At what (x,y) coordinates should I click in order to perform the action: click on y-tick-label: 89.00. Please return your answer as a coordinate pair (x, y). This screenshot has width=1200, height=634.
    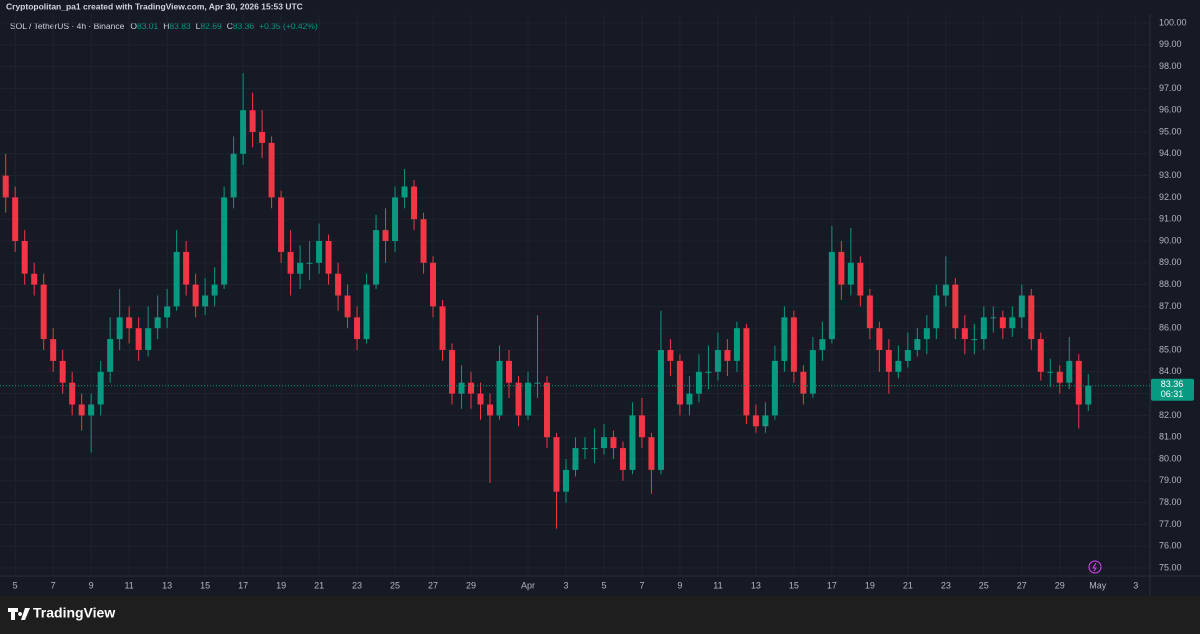
    Looking at the image, I should click on (1170, 262).